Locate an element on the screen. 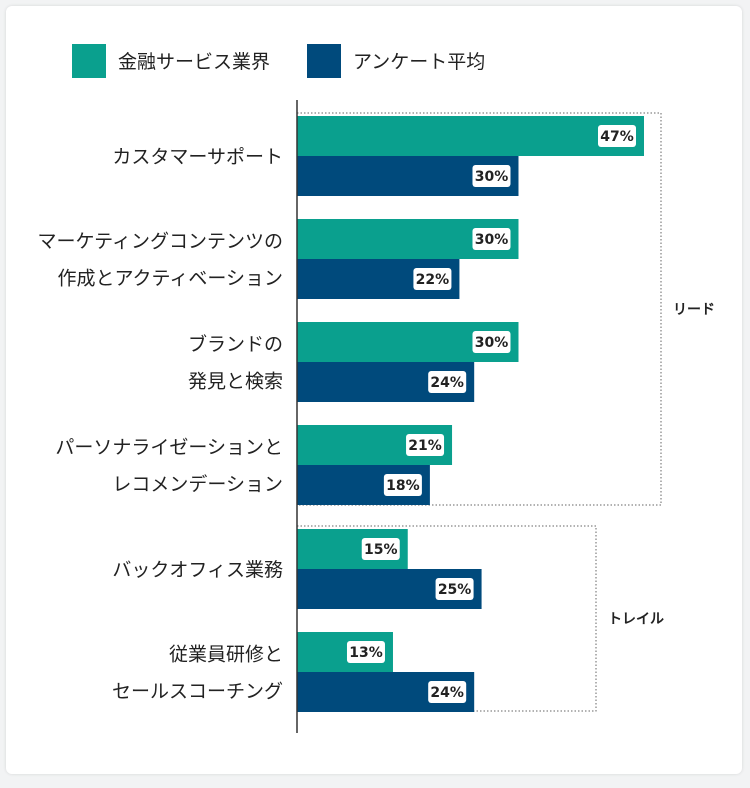 Image resolution: width=750 pixels, height=788 pixels. category-label: 発見と検索 is located at coordinates (235, 382).